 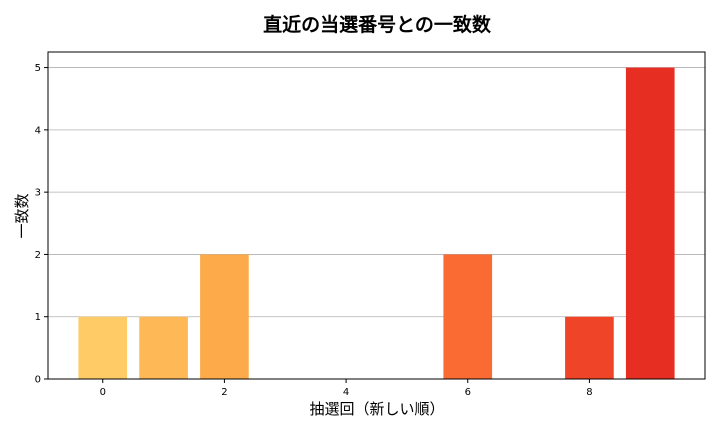 I want to click on x-tick-label-2: 4, so click(x=346, y=392).